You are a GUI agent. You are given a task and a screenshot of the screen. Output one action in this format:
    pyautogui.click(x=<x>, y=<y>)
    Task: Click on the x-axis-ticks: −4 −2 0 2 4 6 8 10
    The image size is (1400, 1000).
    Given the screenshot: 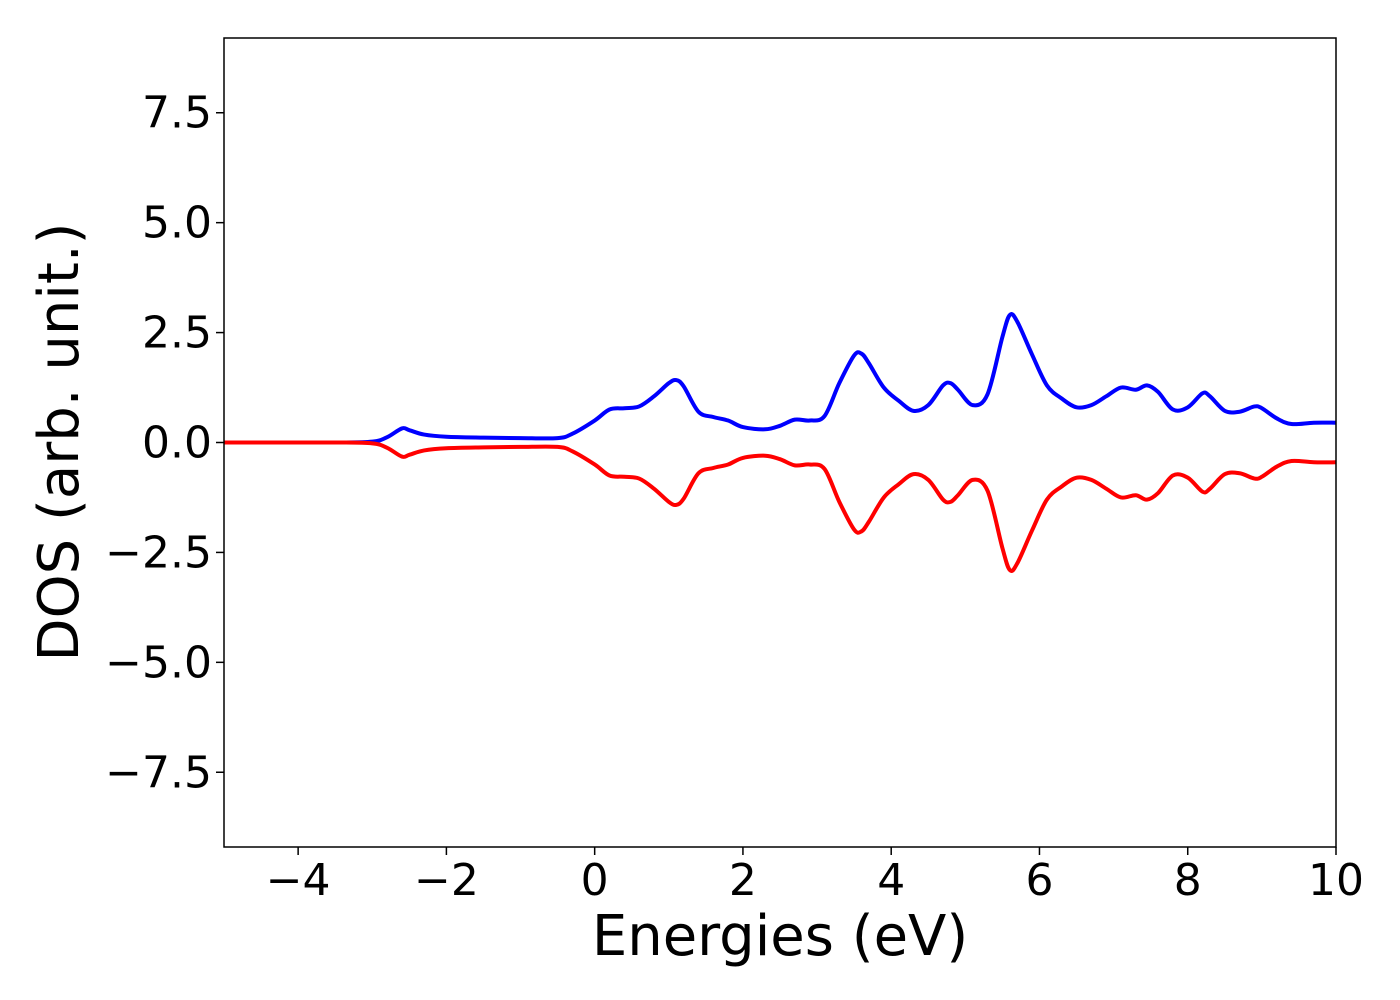 What is the action you would take?
    pyautogui.click(x=815, y=876)
    